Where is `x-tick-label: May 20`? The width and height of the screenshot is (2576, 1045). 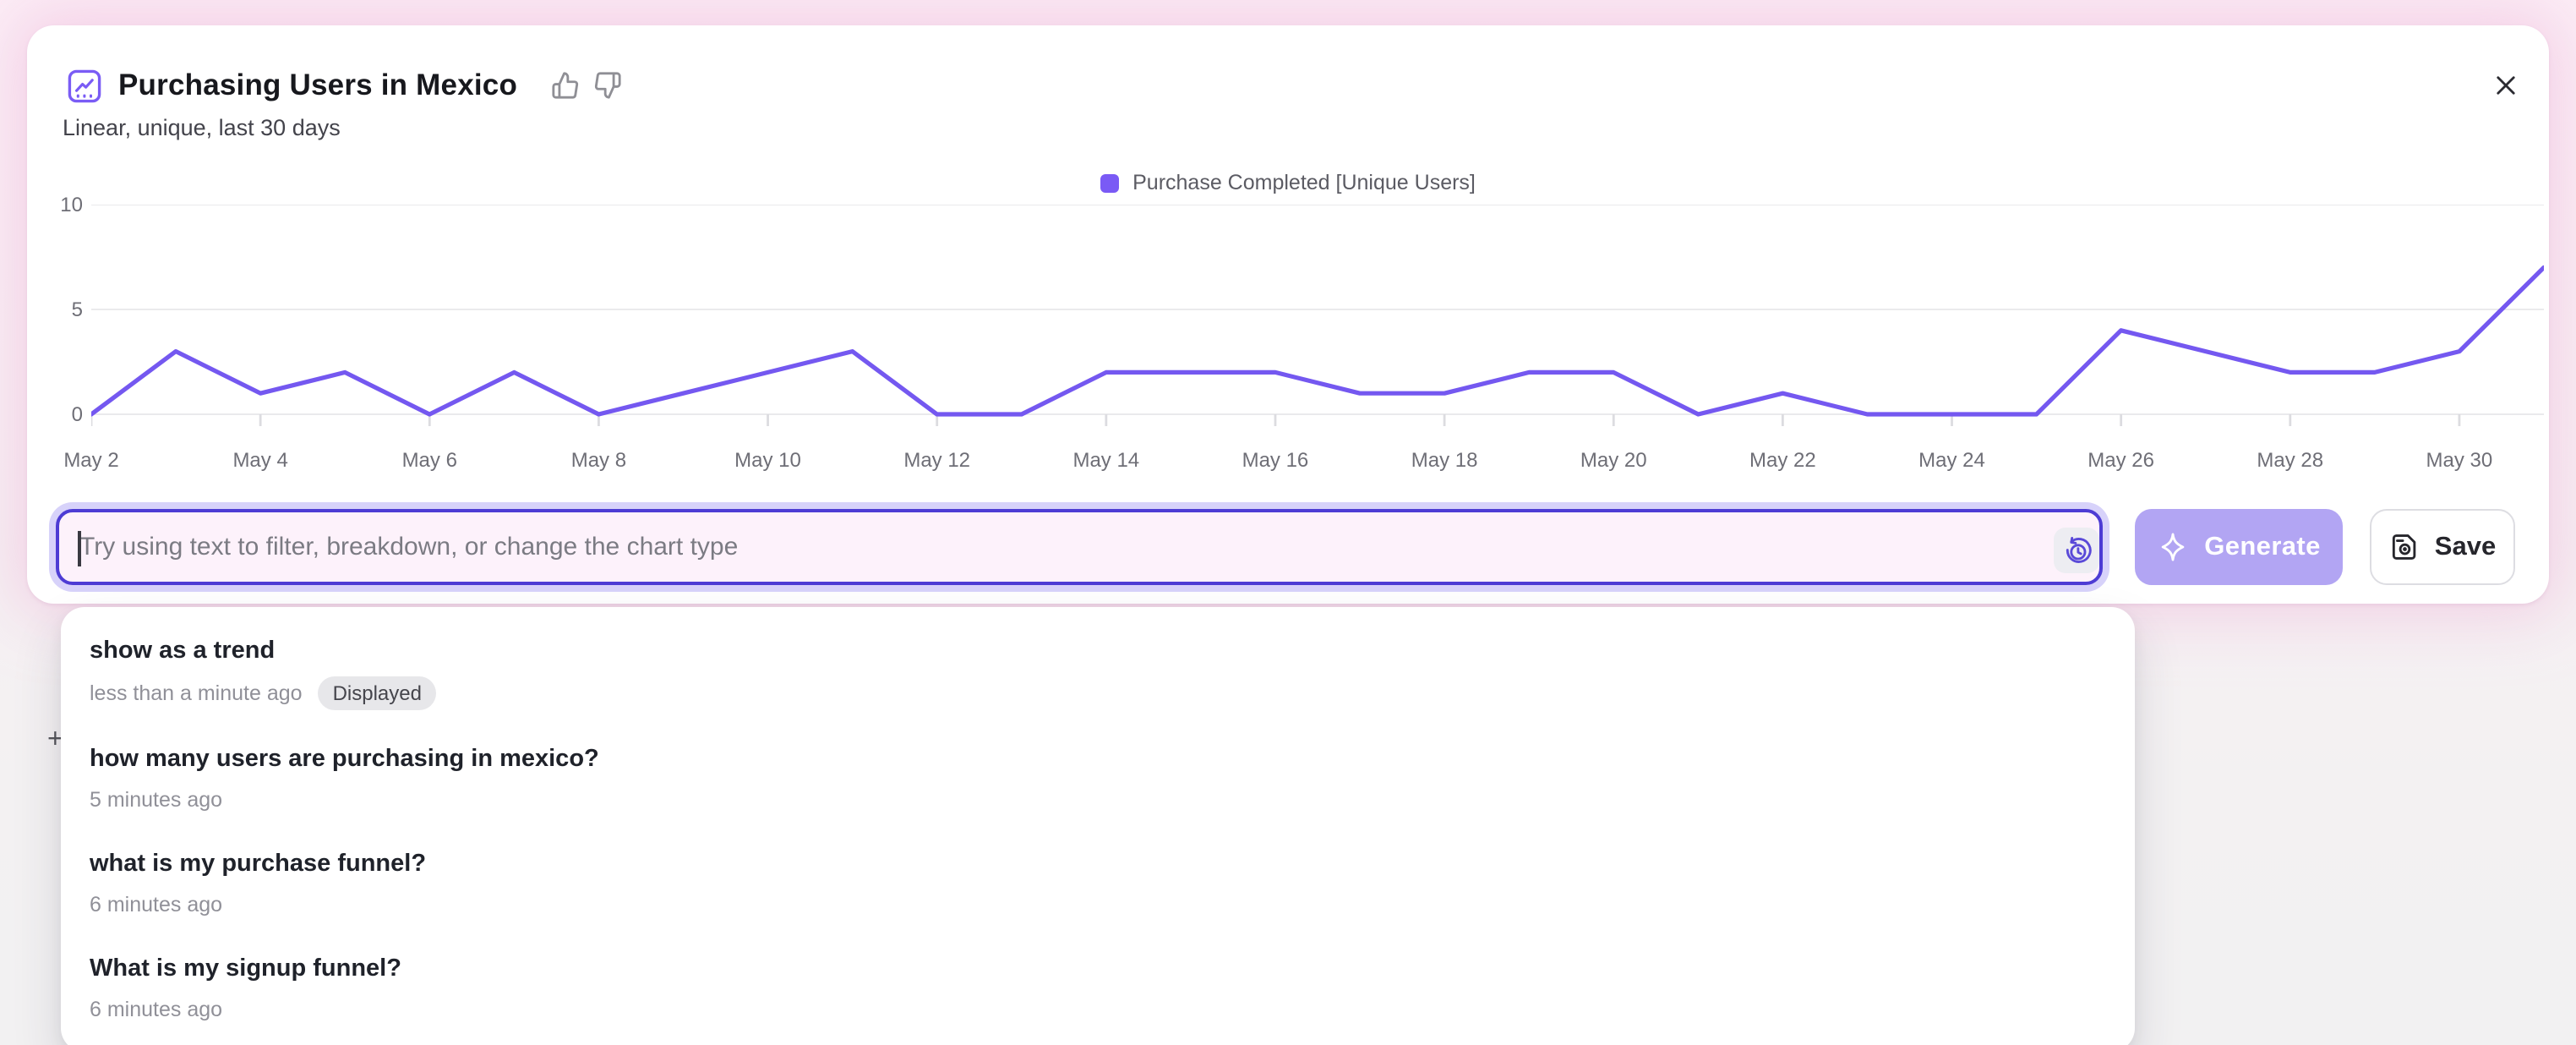 x-tick-label: May 20 is located at coordinates (1613, 460).